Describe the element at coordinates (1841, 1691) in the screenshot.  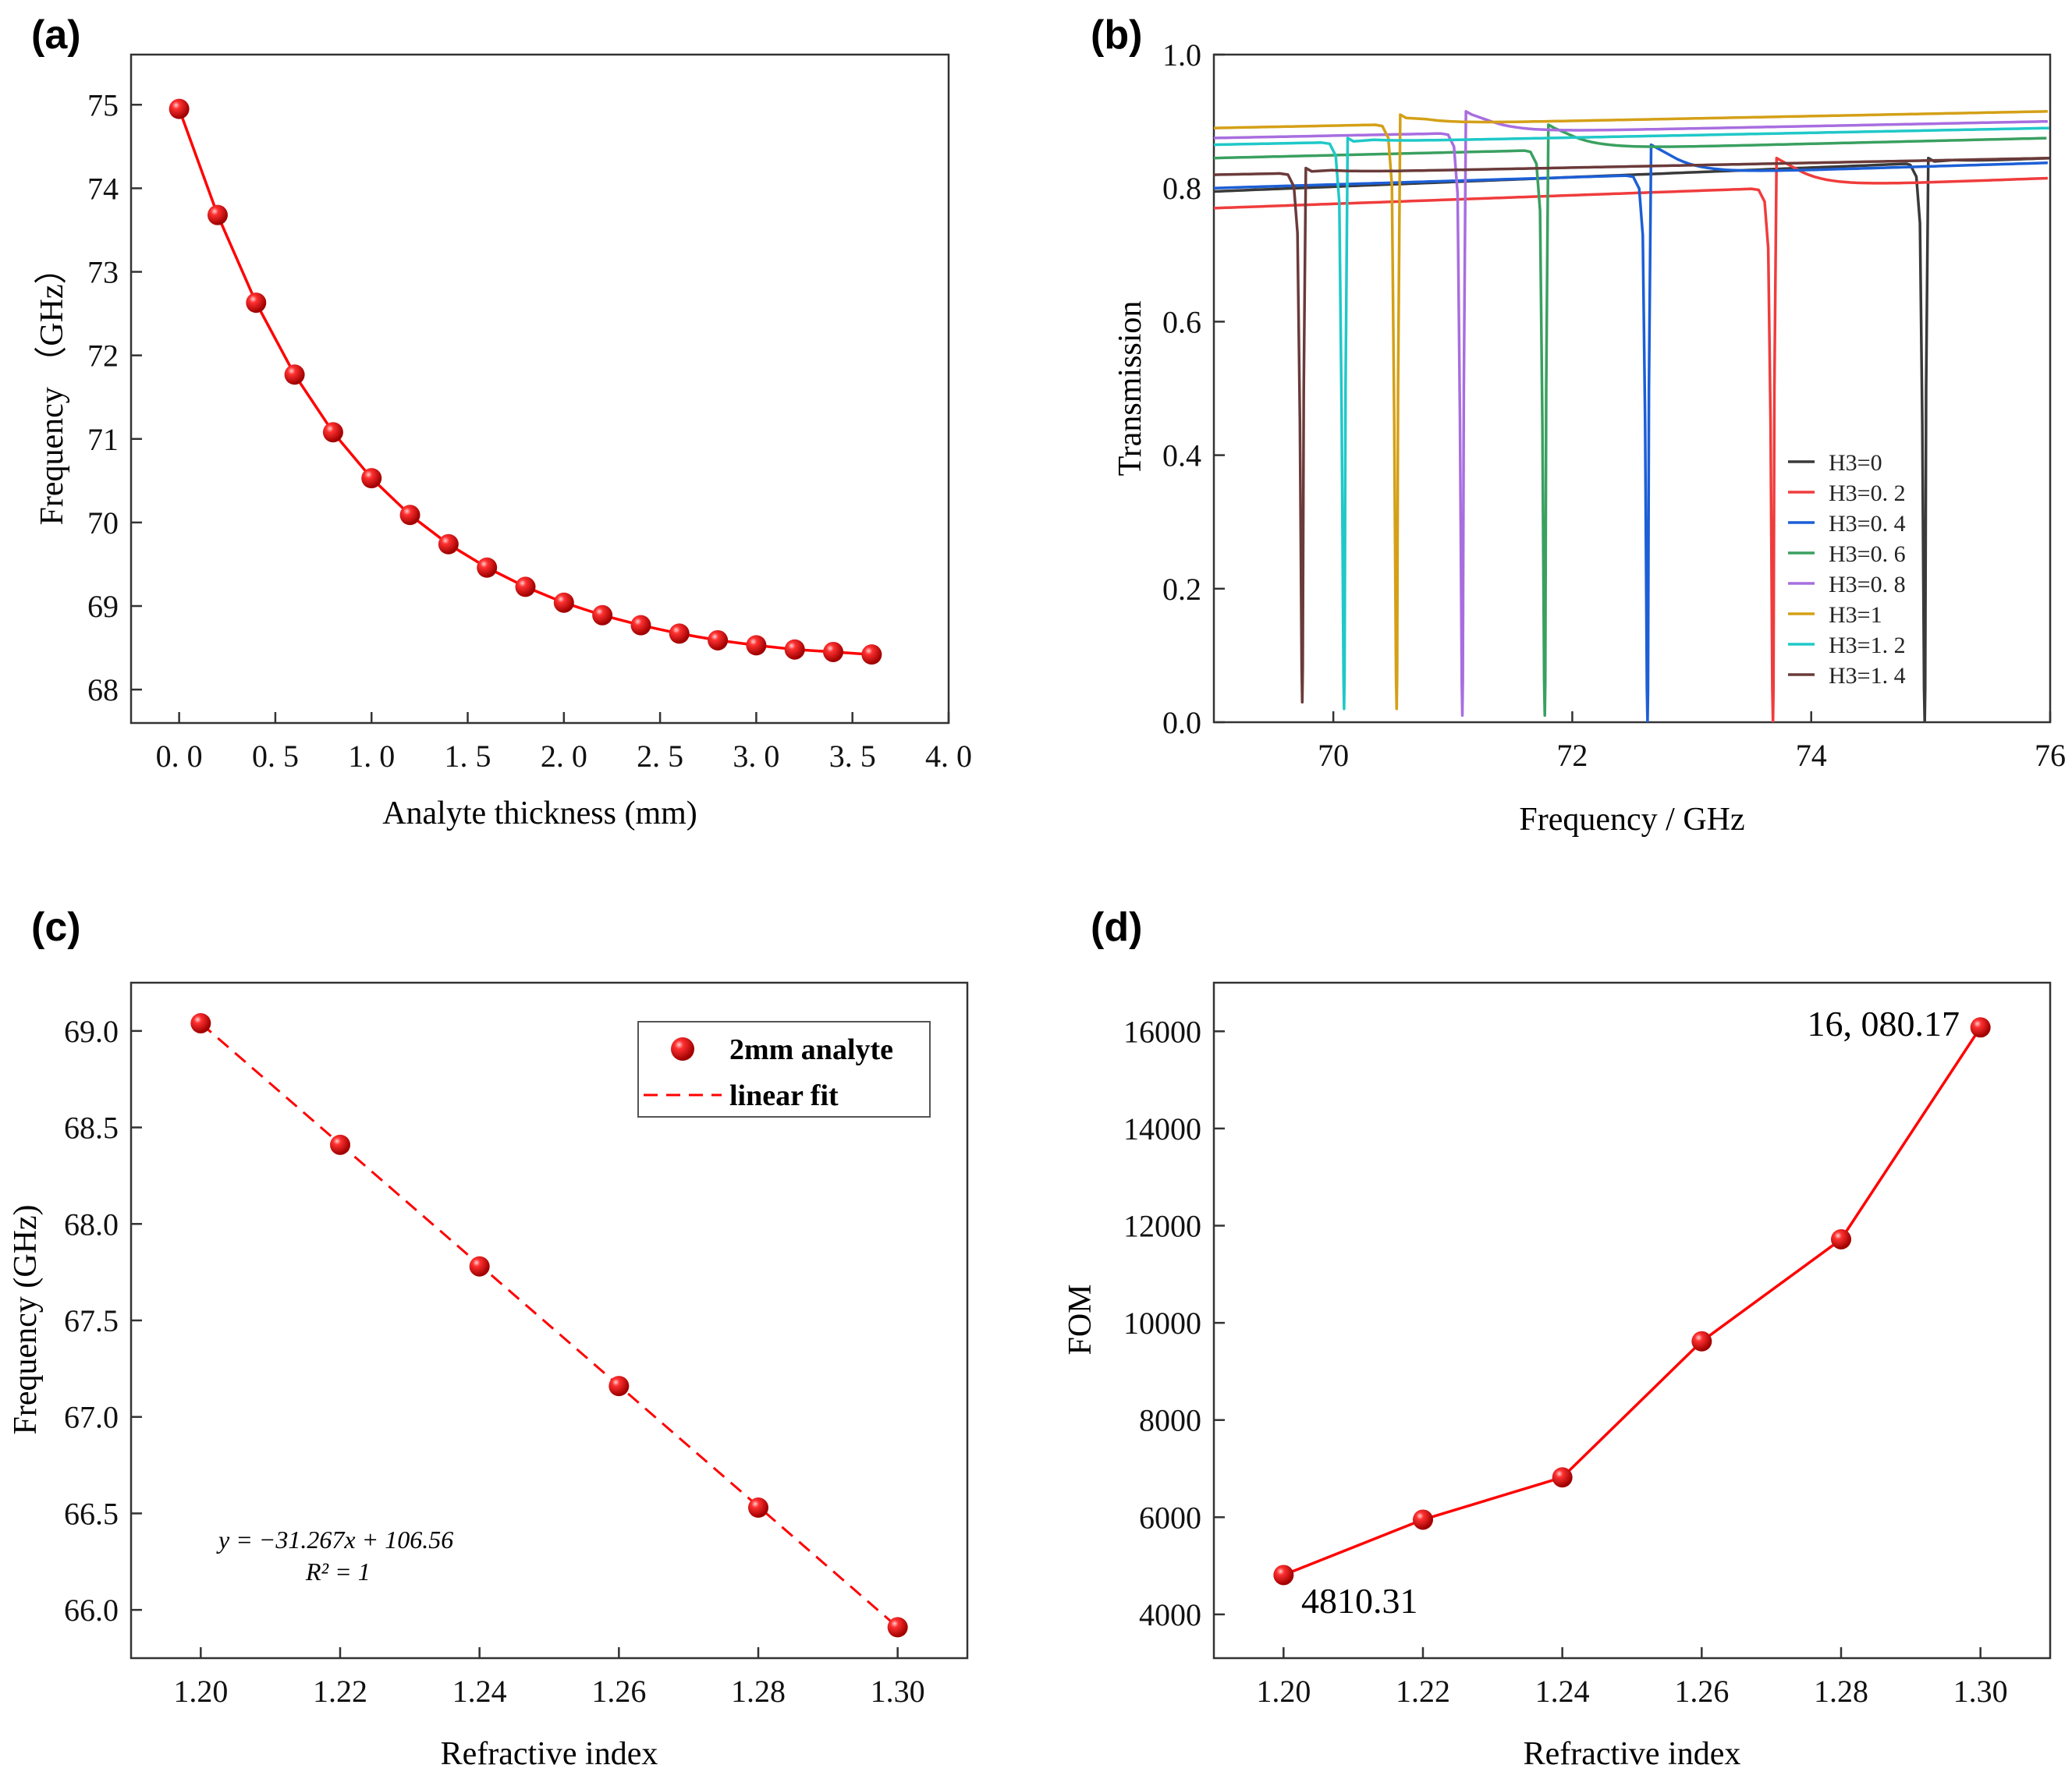
I see `x-tick-label-d: 1.28` at that location.